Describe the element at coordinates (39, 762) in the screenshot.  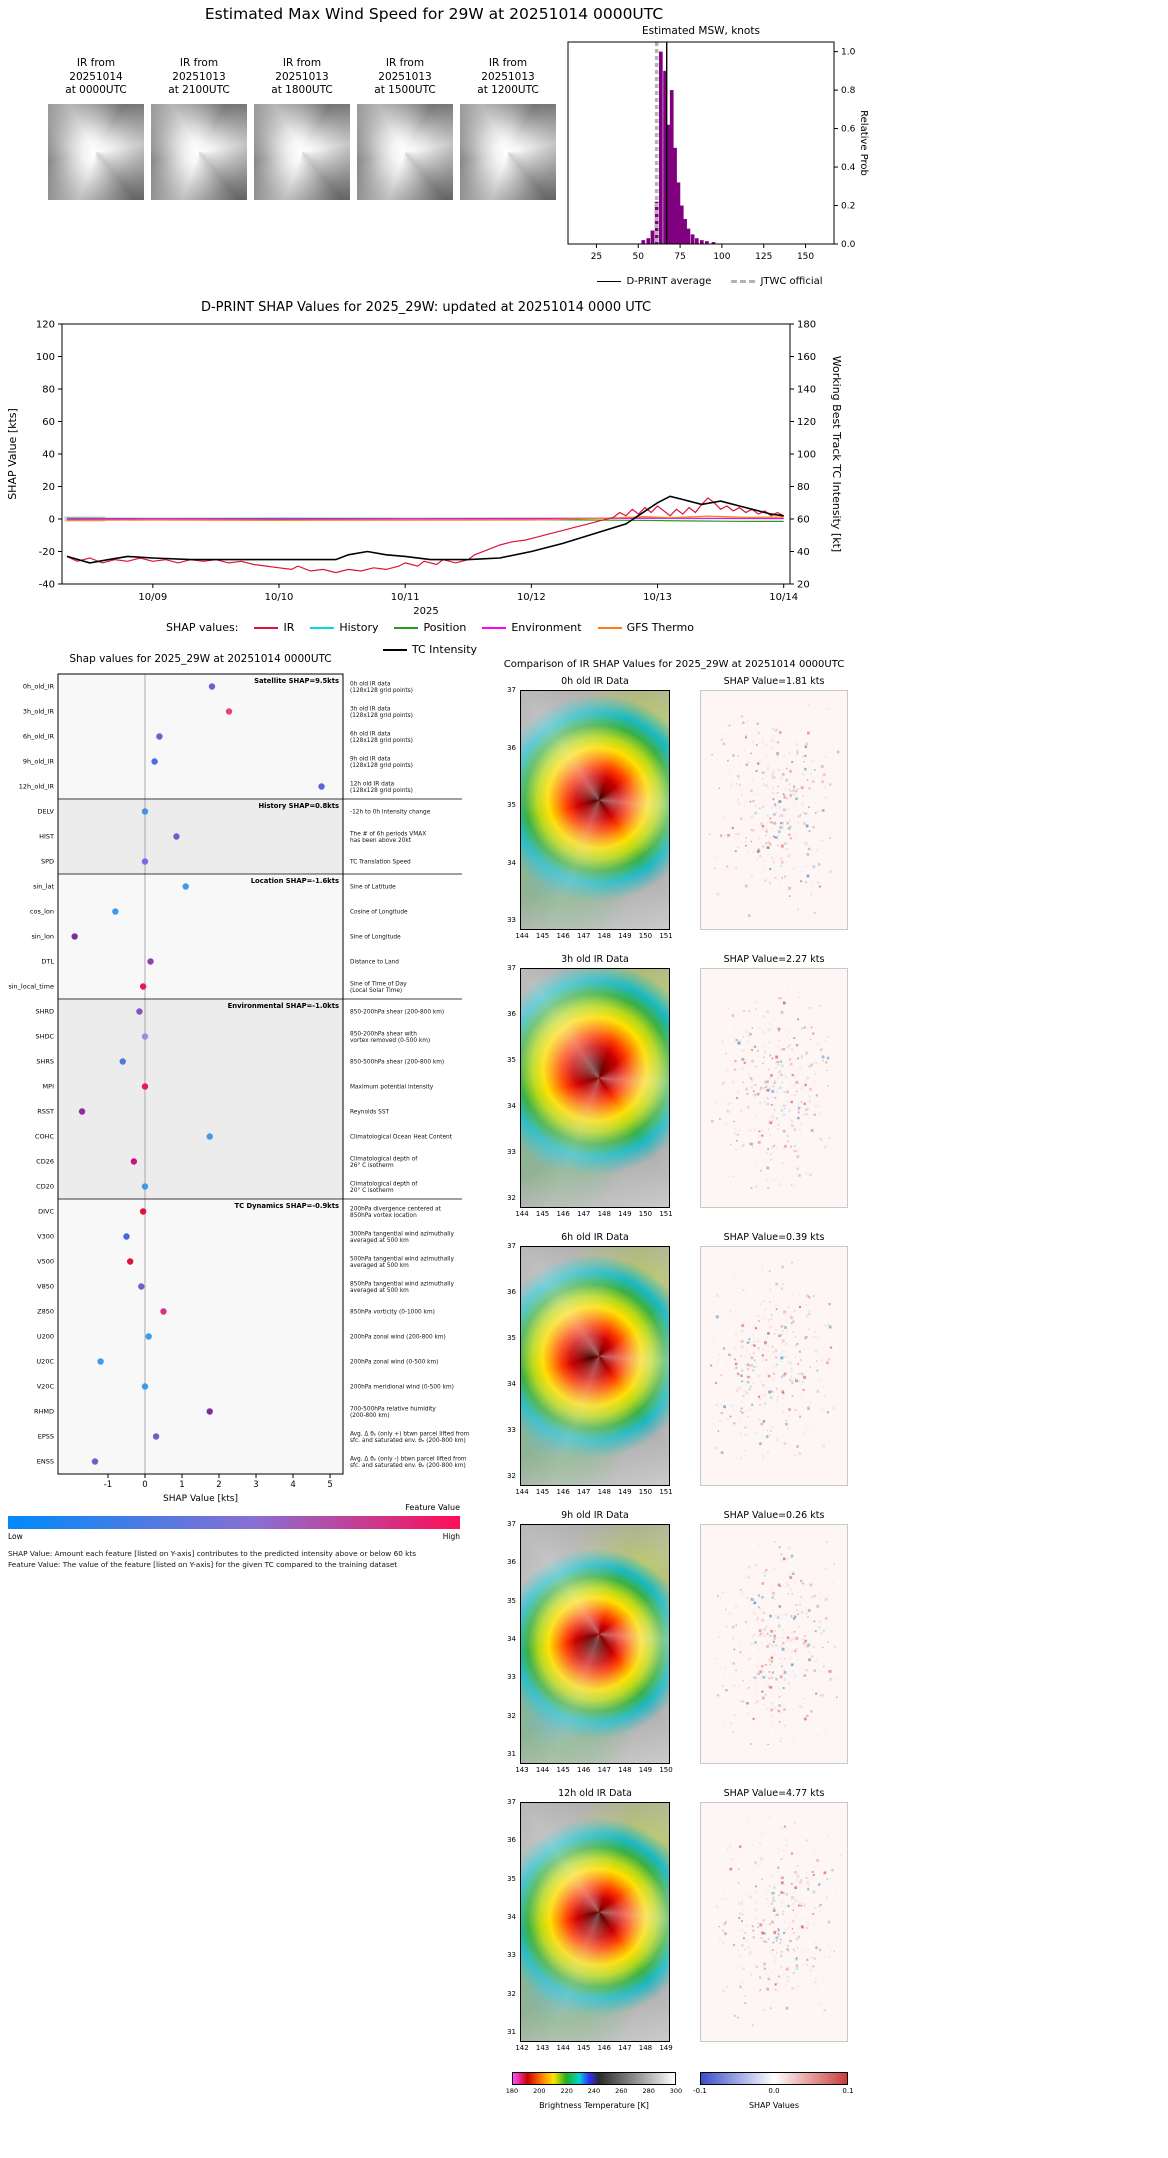
I see `feature-label: 9h_old_IR` at that location.